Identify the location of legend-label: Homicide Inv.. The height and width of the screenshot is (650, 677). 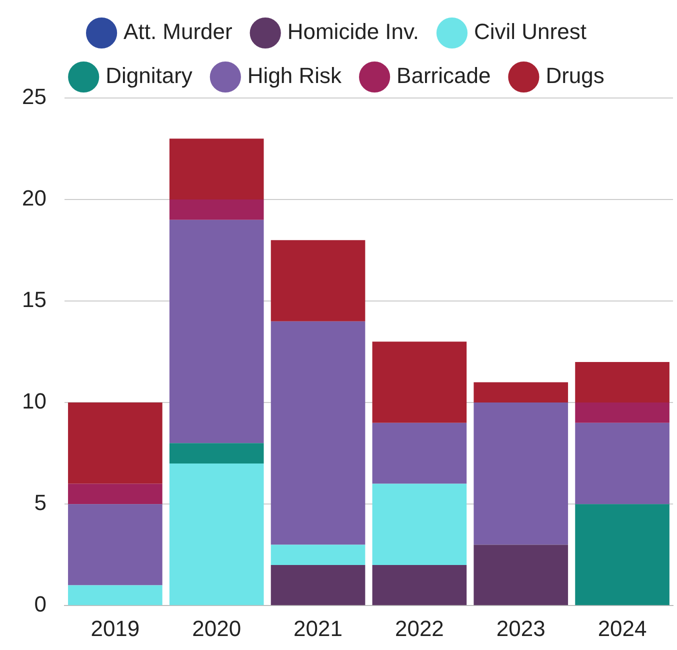
(353, 31).